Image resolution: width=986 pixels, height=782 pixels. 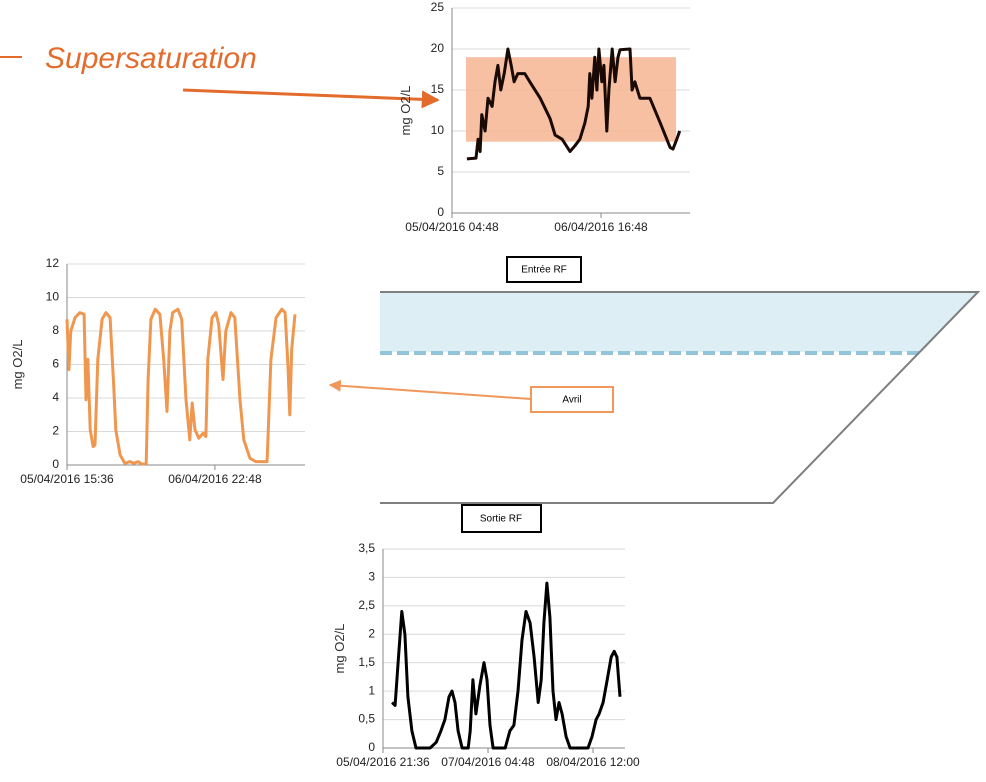 What do you see at coordinates (366, 662) in the screenshot?
I see `y-tick-label: 1,5` at bounding box center [366, 662].